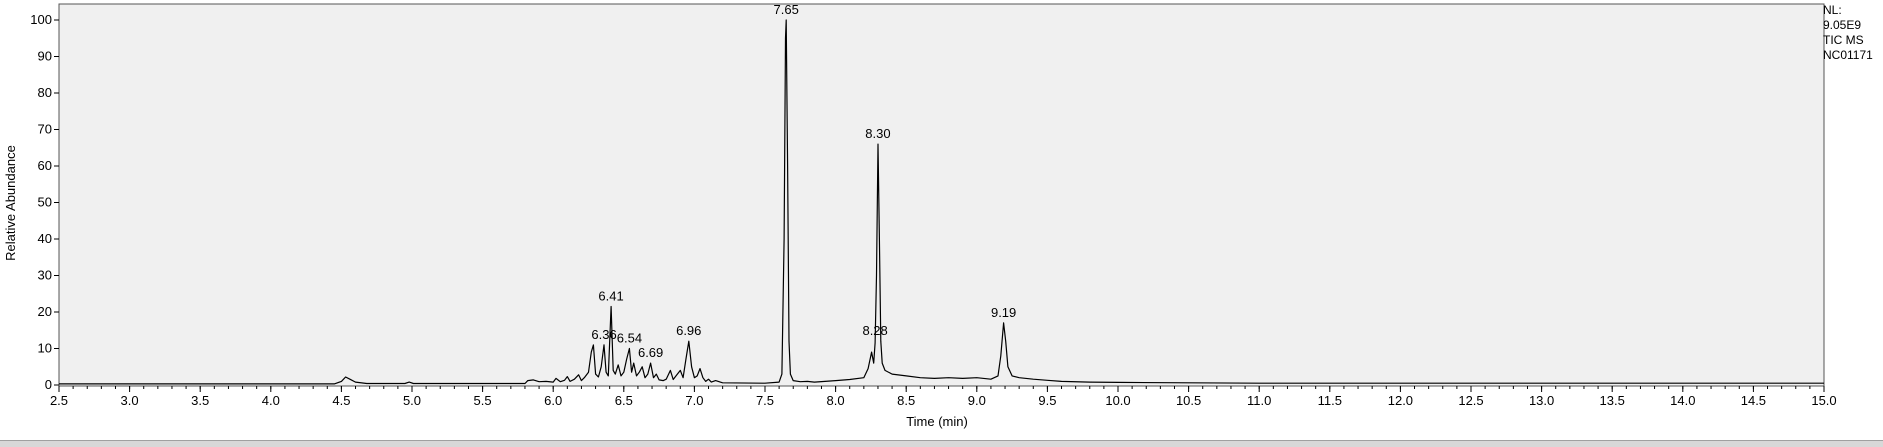 The height and width of the screenshot is (447, 1883). Describe the element at coordinates (48, 384) in the screenshot. I see `y-tick-label: 0` at that location.